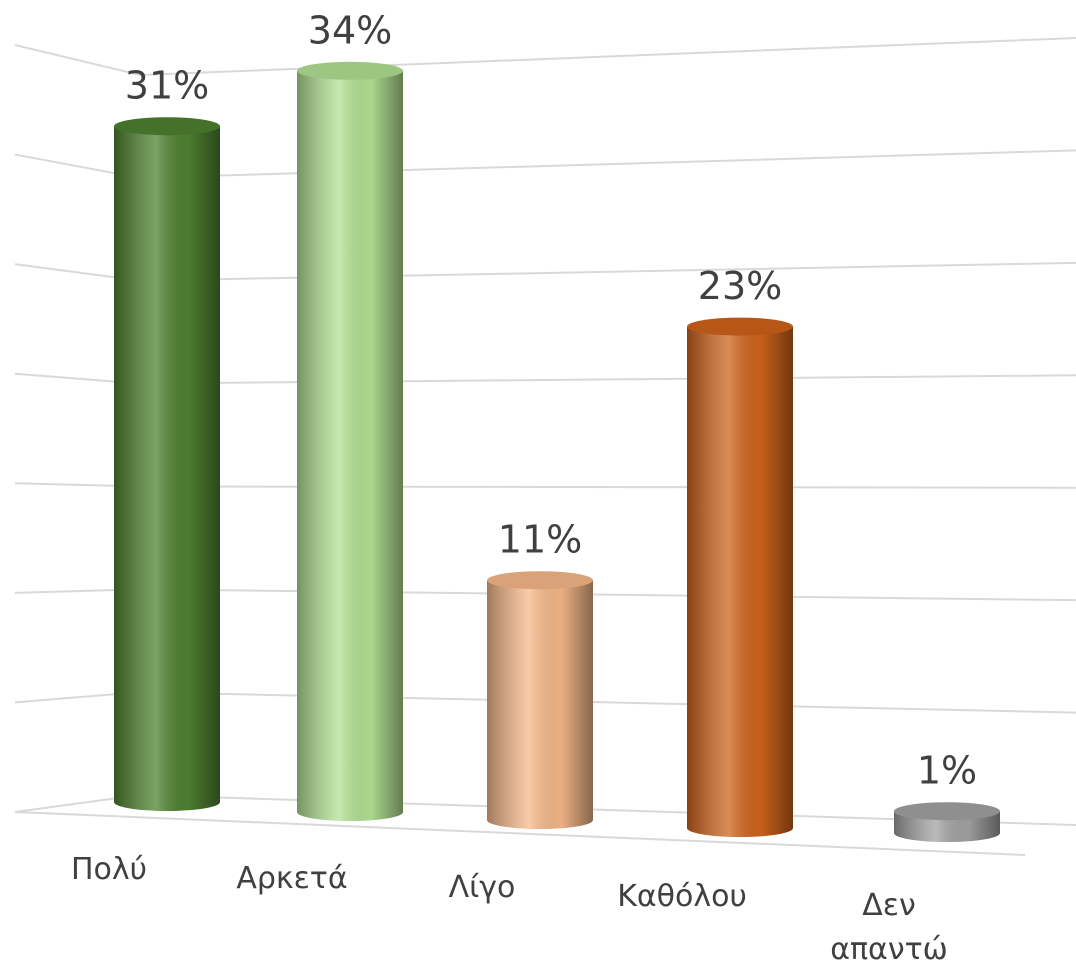 Image resolution: width=1076 pixels, height=975 pixels. I want to click on value-label: 11%, so click(540, 540).